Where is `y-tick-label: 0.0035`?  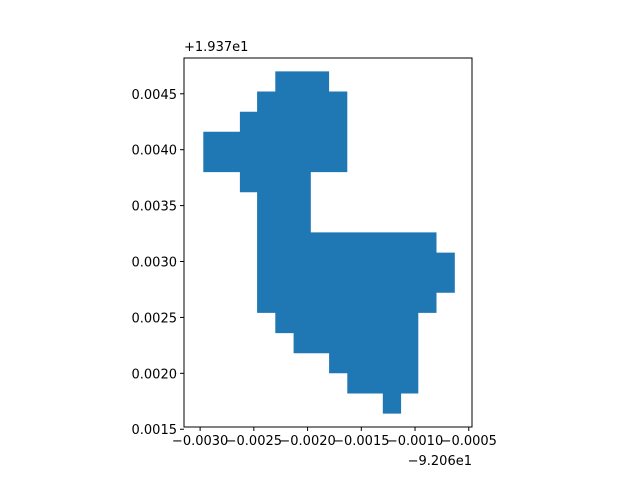
y-tick-label: 0.0035 is located at coordinates (155, 207).